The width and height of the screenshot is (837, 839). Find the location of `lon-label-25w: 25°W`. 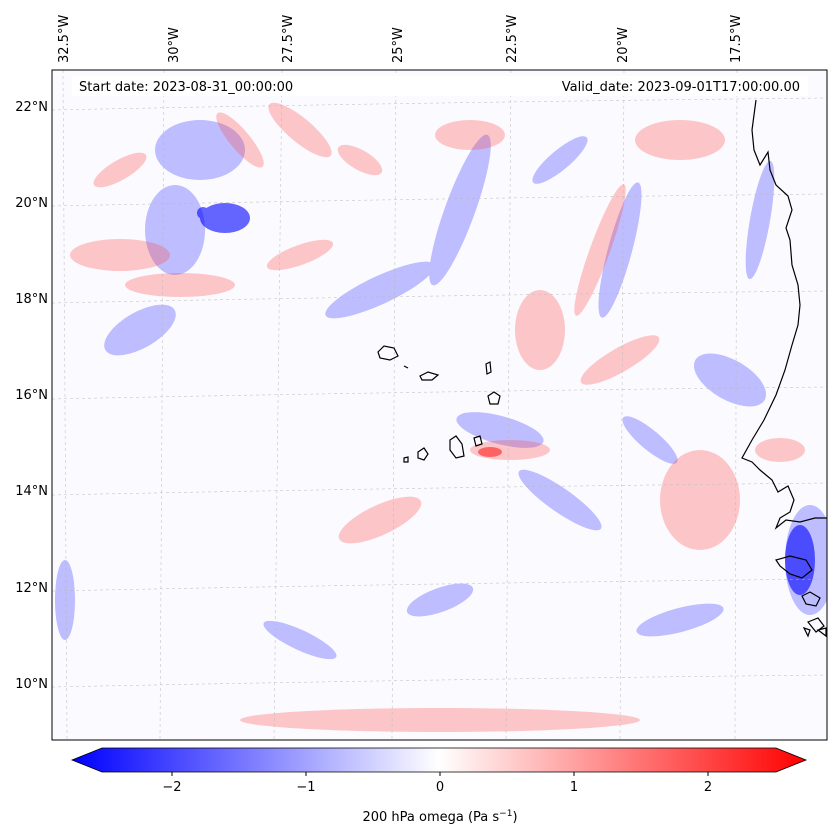

lon-label-25w: 25°W is located at coordinates (398, 45).